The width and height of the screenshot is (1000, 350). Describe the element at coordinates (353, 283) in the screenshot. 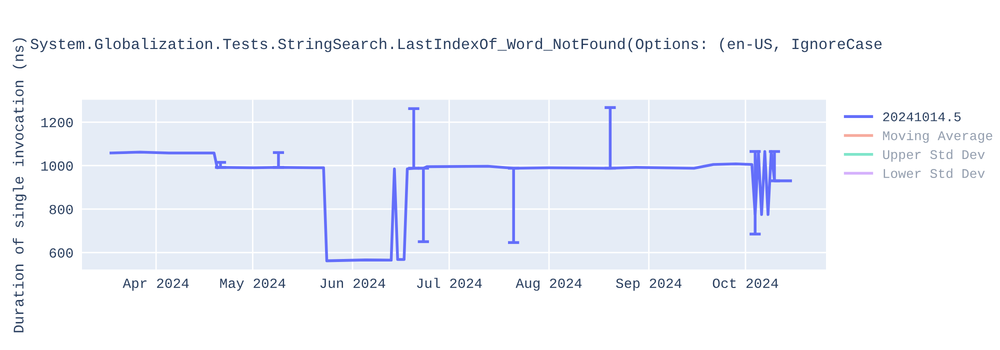

I see `x-tick-label: Jun 2024` at that location.